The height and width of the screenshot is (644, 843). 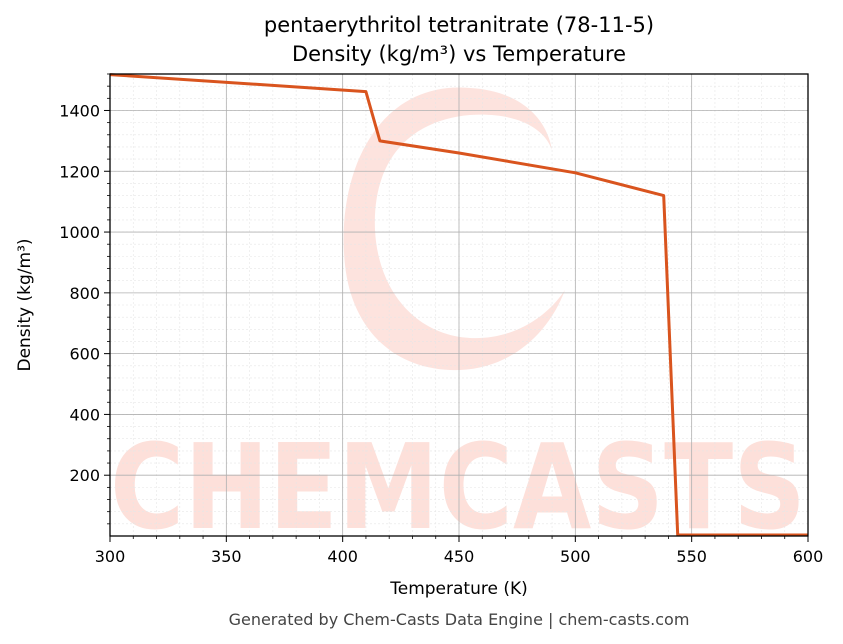 What do you see at coordinates (459, 25) in the screenshot?
I see `chart-title-line1: pentaerythritol tetranitrate (78-11-5)` at bounding box center [459, 25].